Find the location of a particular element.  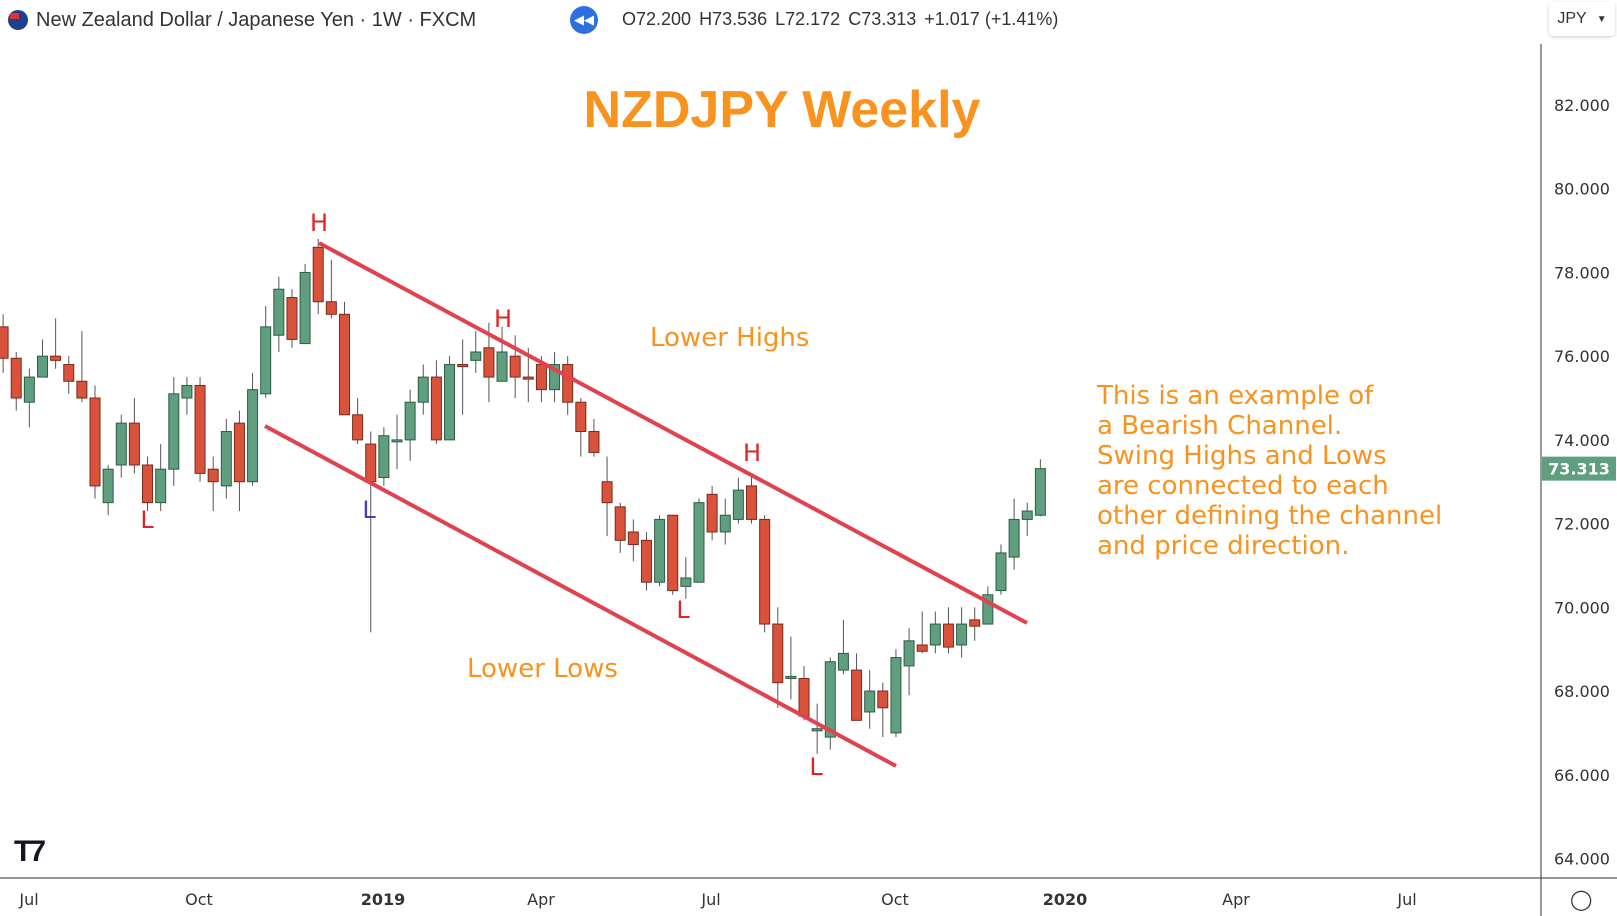

channel-lower-line is located at coordinates (580, 596).